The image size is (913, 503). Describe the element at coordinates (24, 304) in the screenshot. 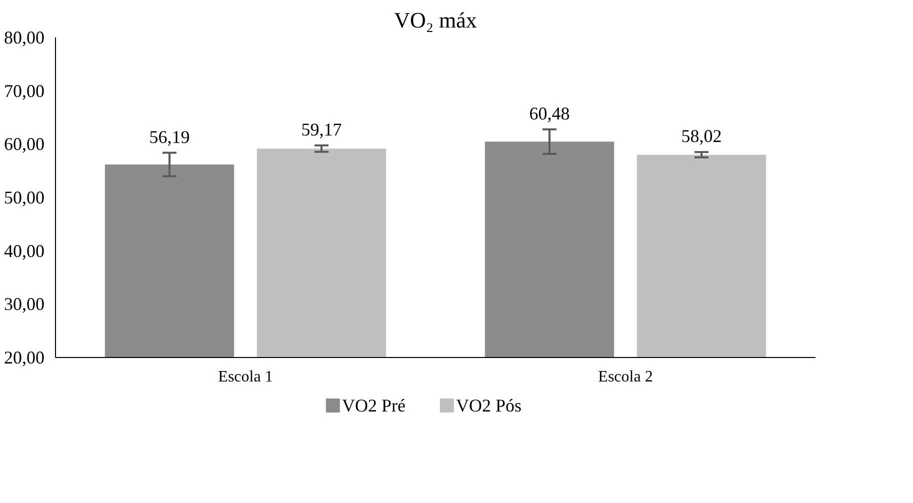

I see `y-tick-label: 30,00` at that location.